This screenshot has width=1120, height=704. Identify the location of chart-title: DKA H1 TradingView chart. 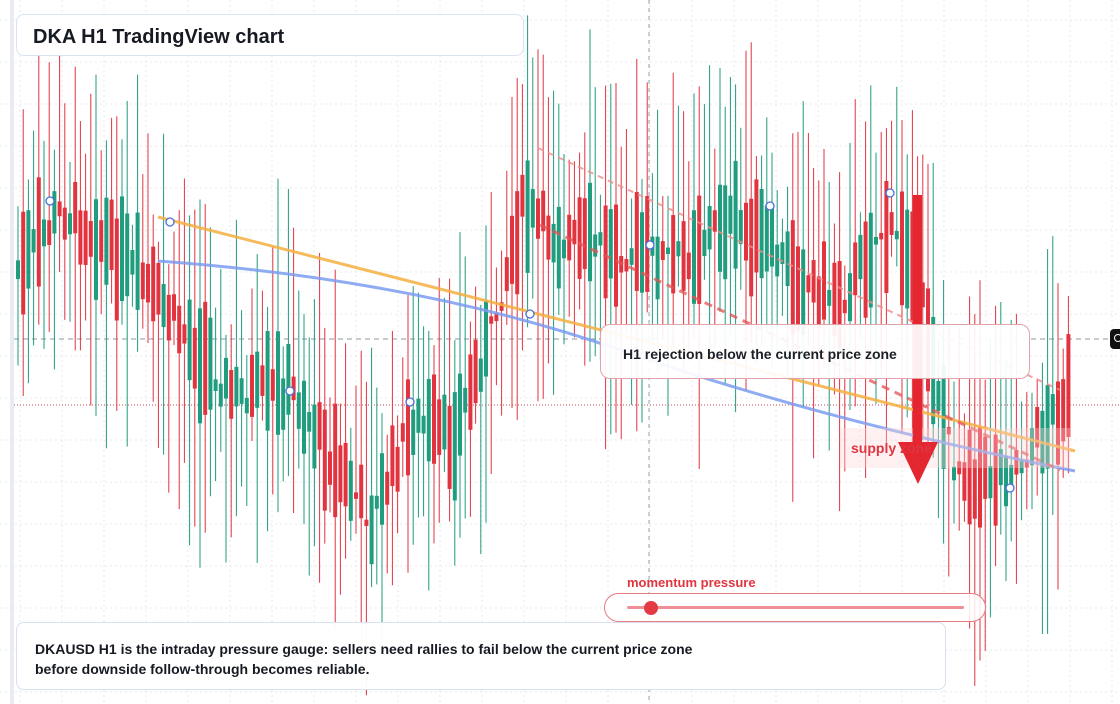
(159, 37).